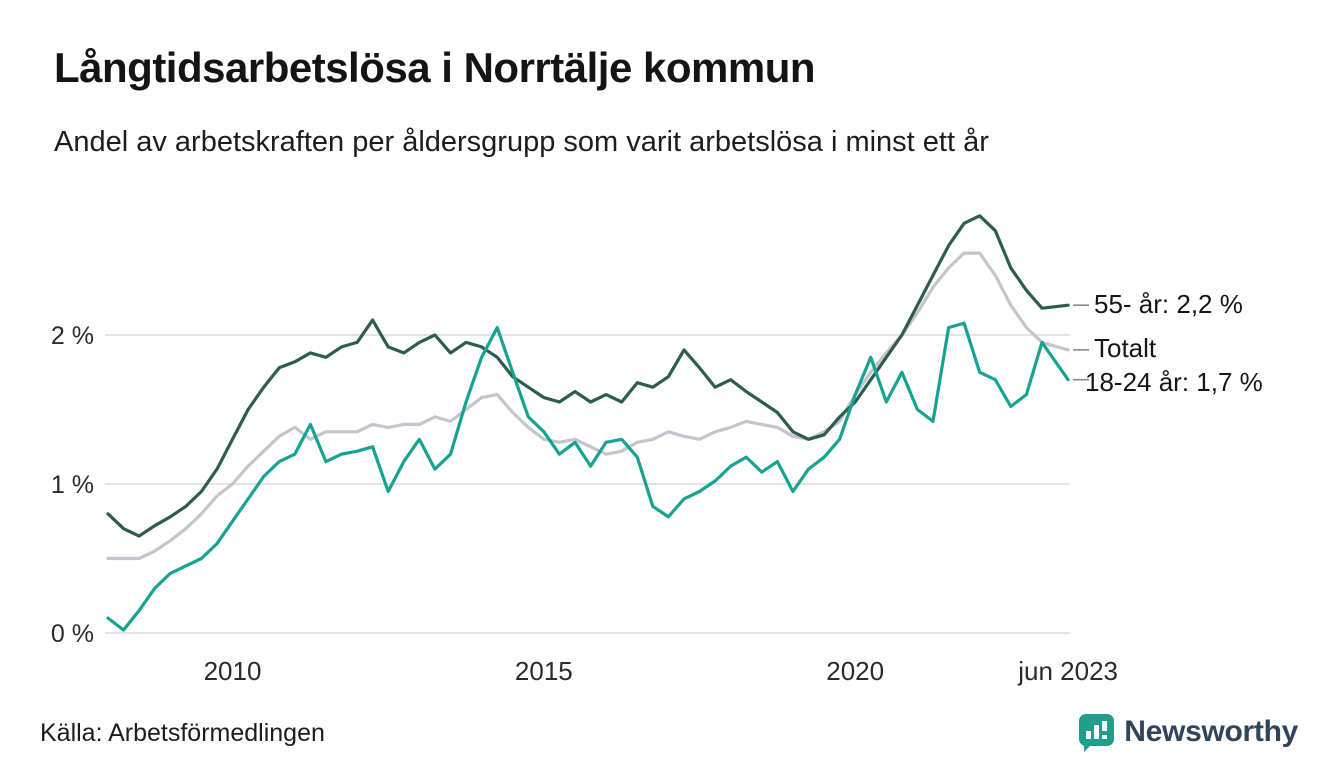  What do you see at coordinates (435, 67) in the screenshot?
I see `chart-title: Långtidsarbetslösa i Norrtälje kommun` at bounding box center [435, 67].